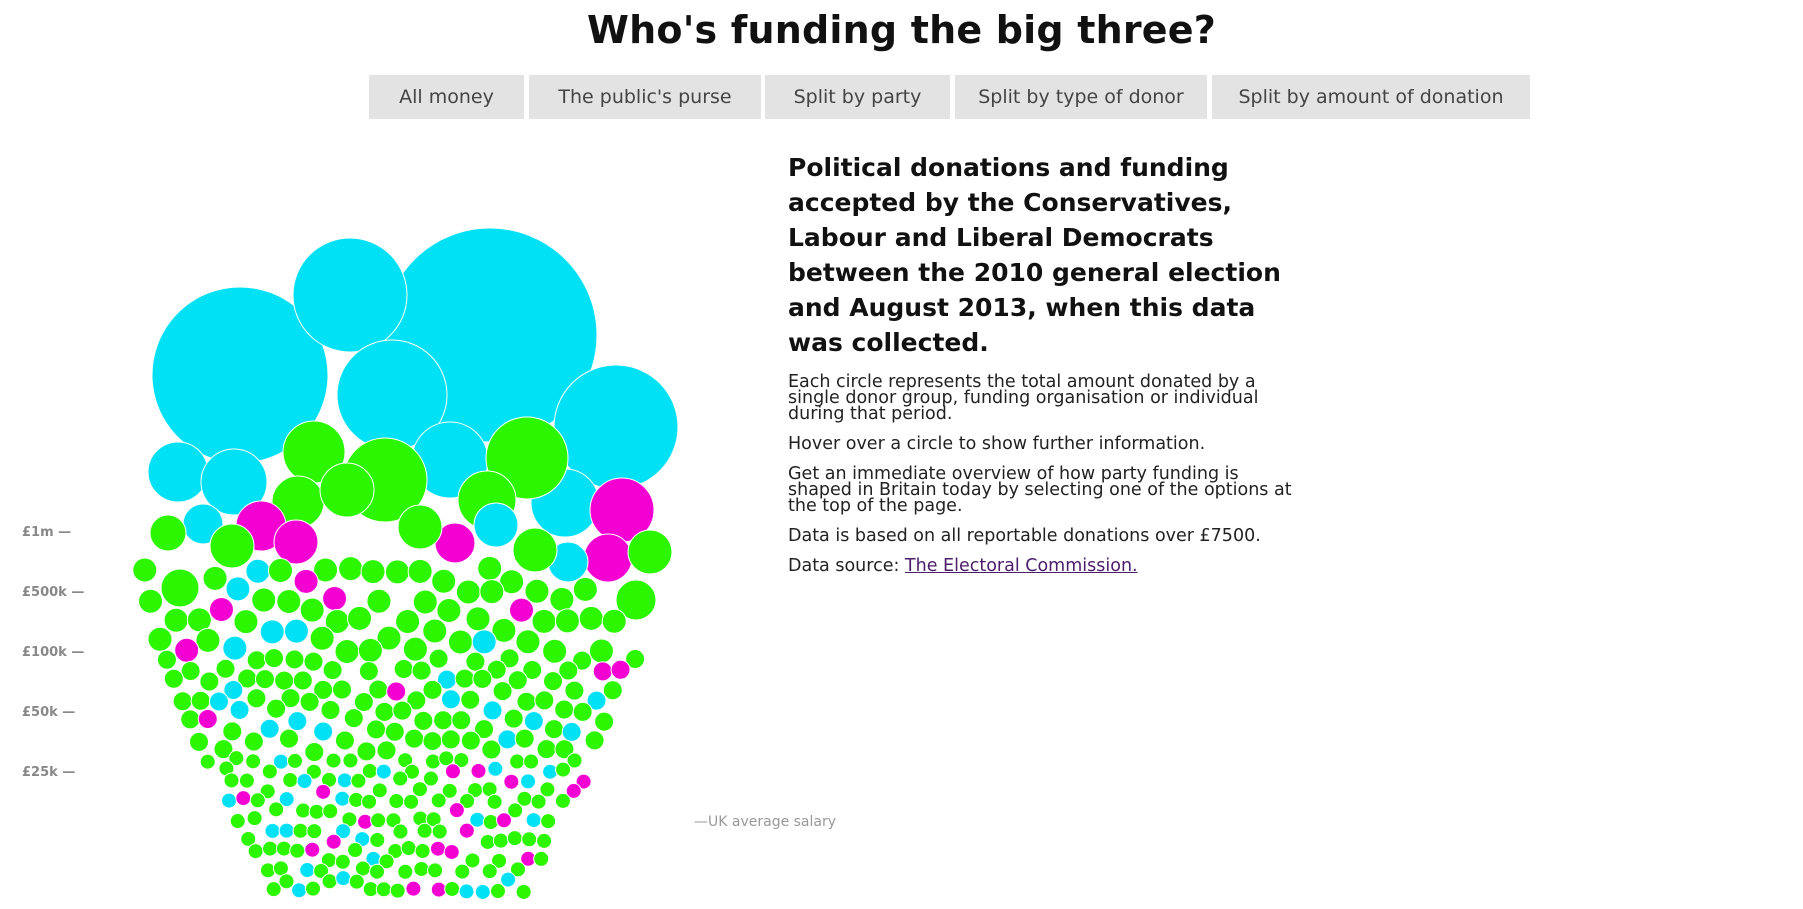 This screenshot has height=909, width=1803. Describe the element at coordinates (645, 97) in the screenshot. I see `filter-public-purse: The public's purse` at that location.